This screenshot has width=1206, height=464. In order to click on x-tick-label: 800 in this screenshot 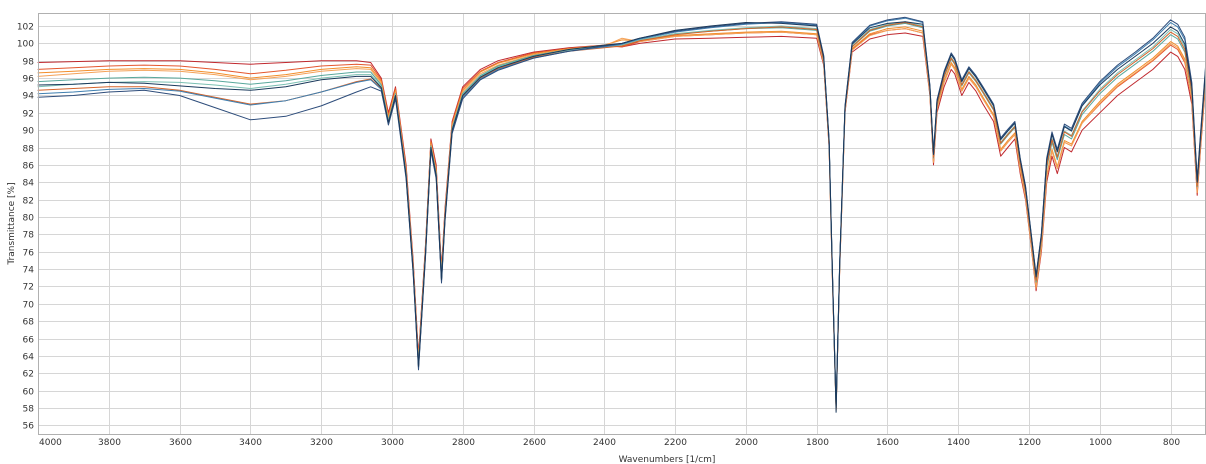, I will do `click(1171, 443)`.